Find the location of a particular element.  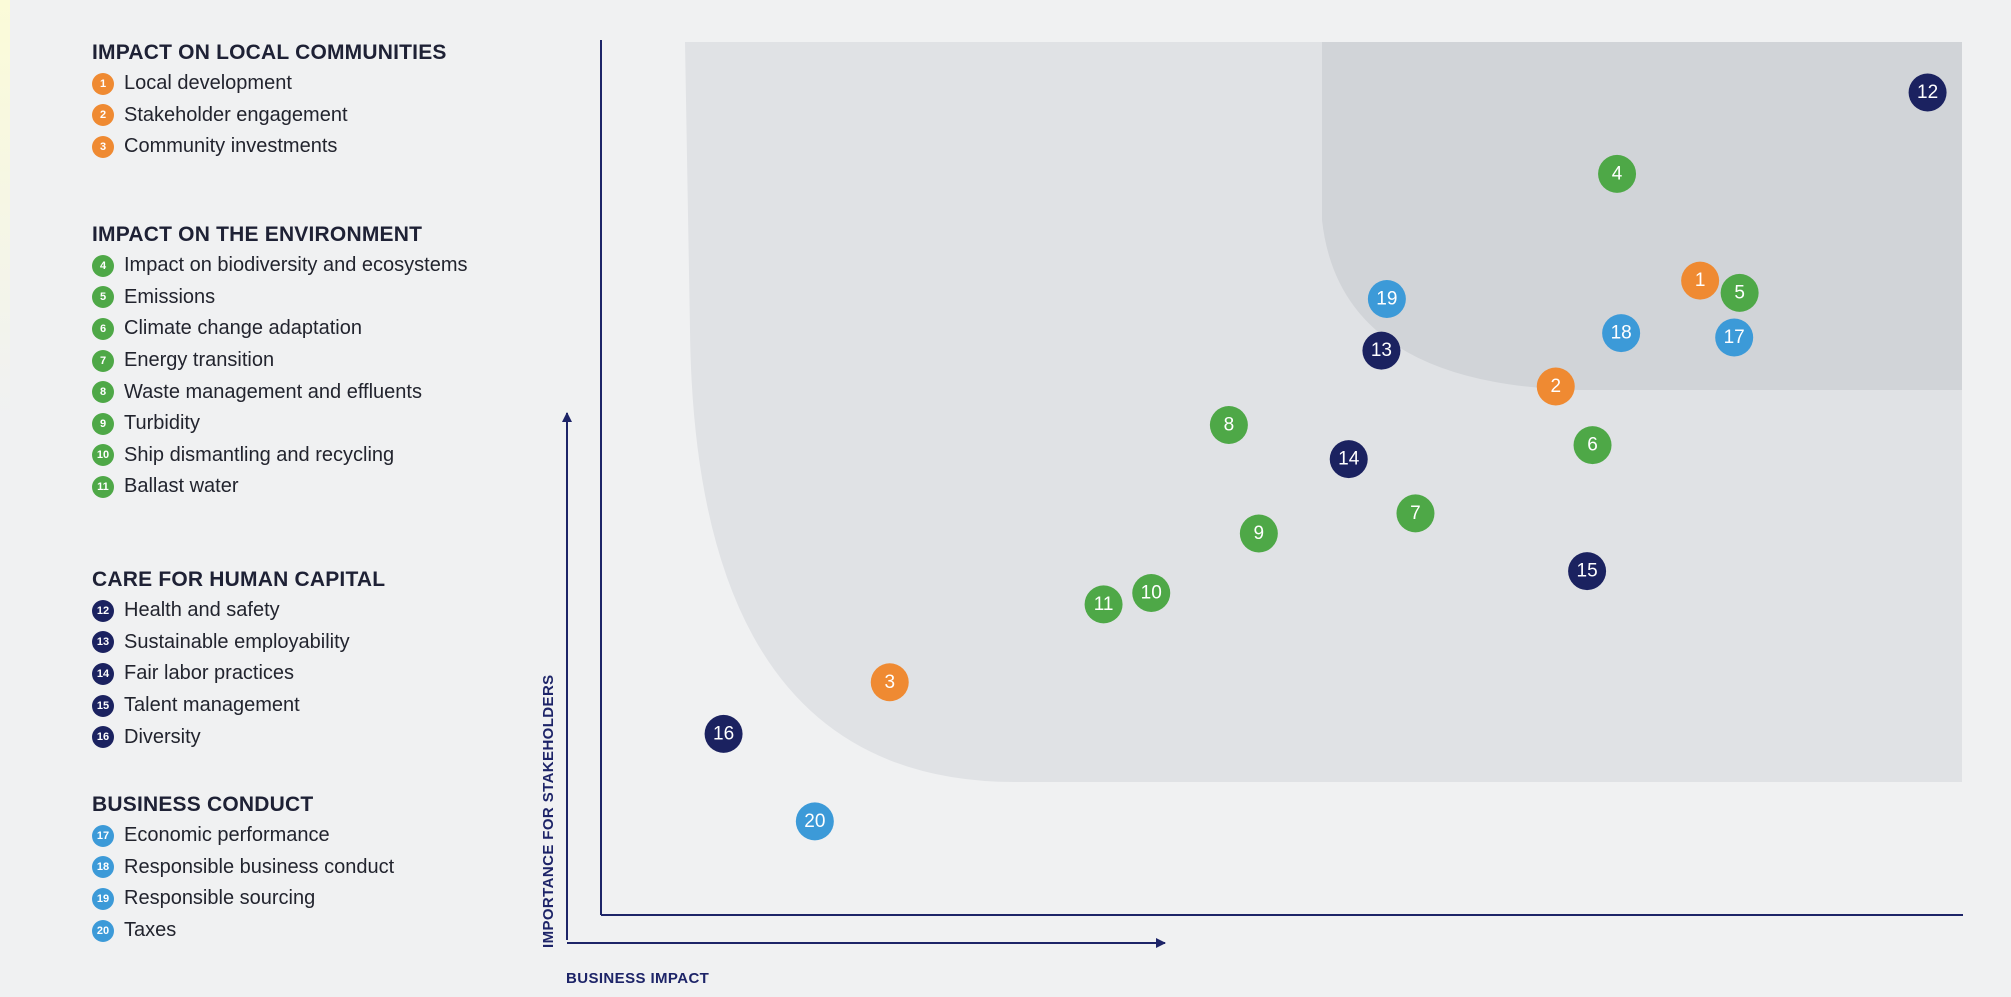

legend-item: 7 Energy transition is located at coordinates (332, 361).